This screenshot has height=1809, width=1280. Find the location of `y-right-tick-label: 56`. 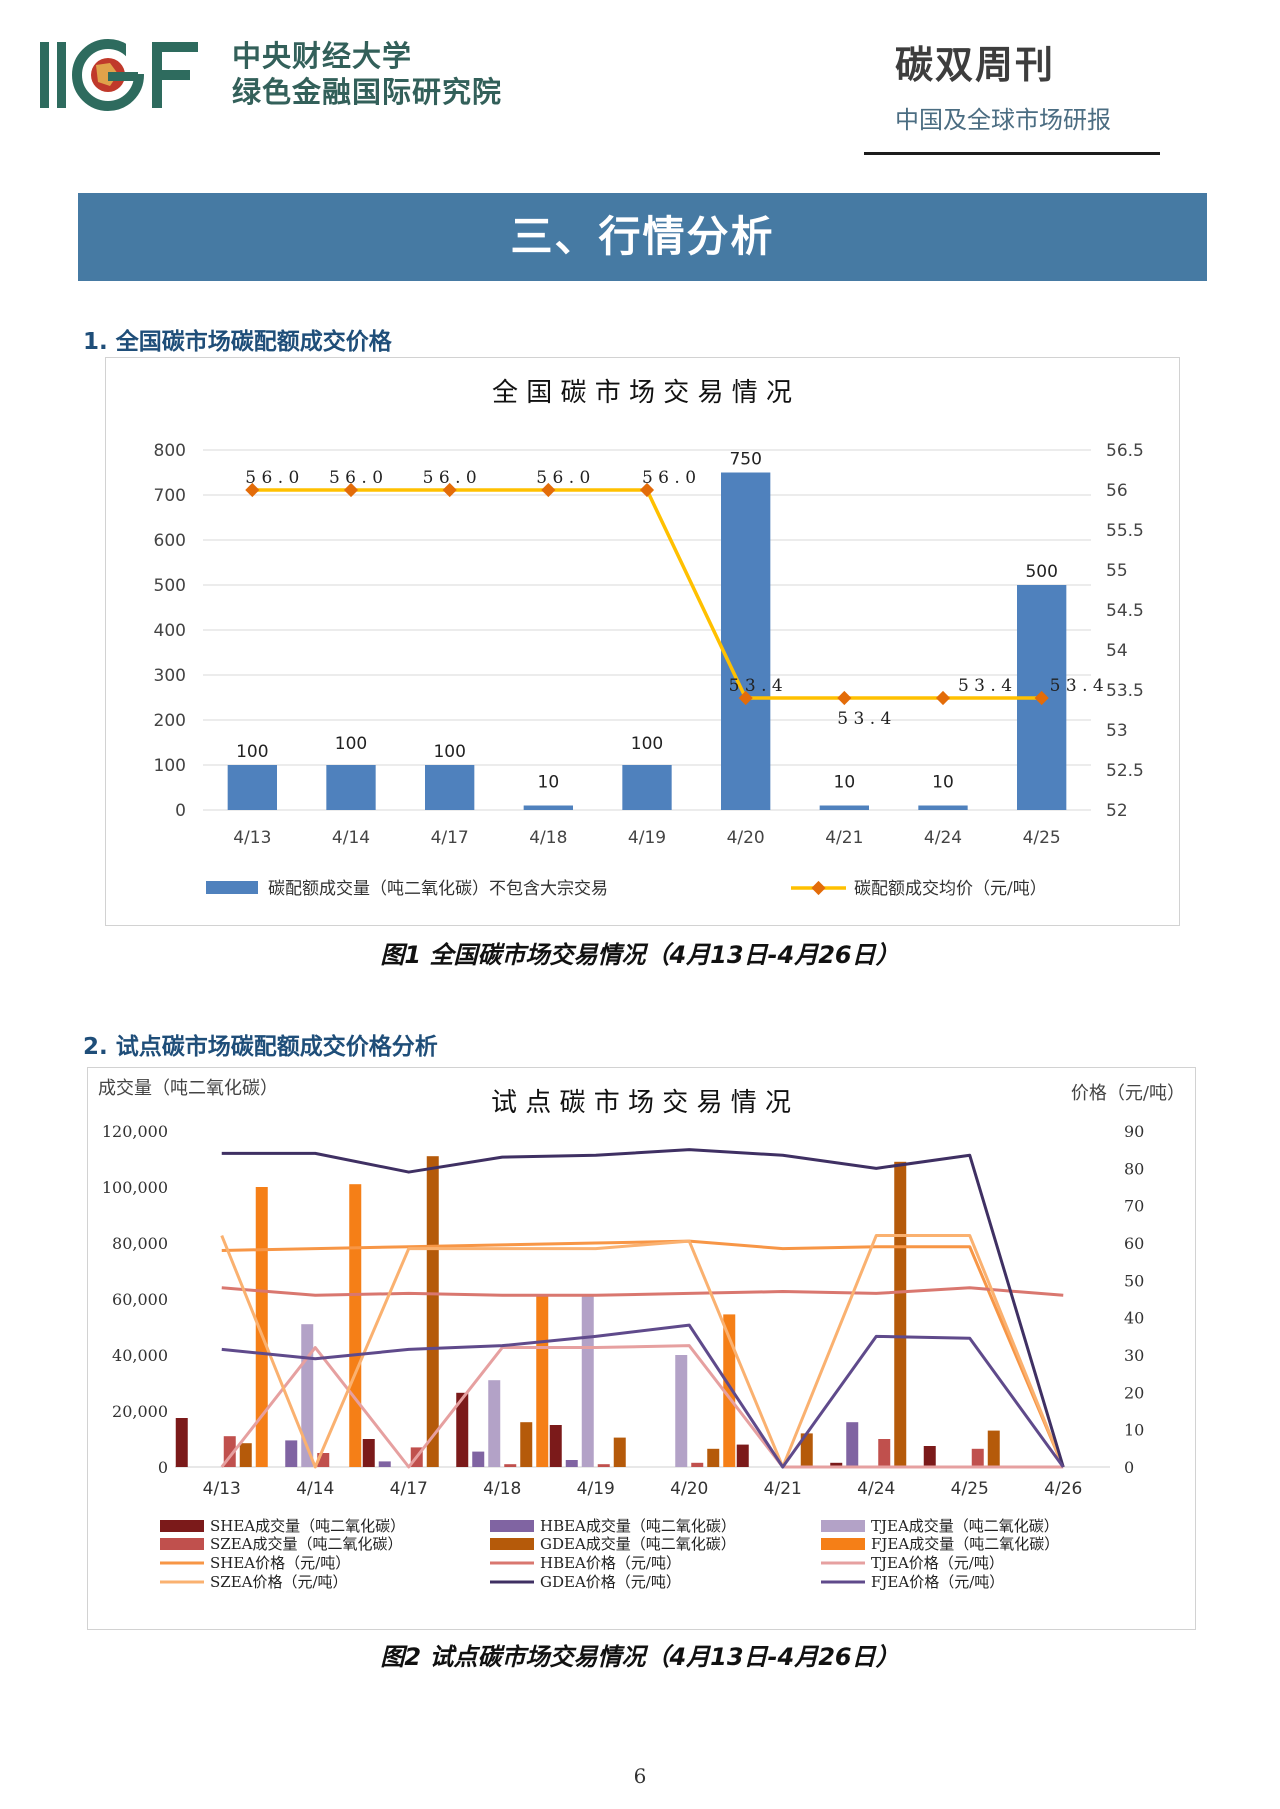

y-right-tick-label: 56 is located at coordinates (1117, 491).